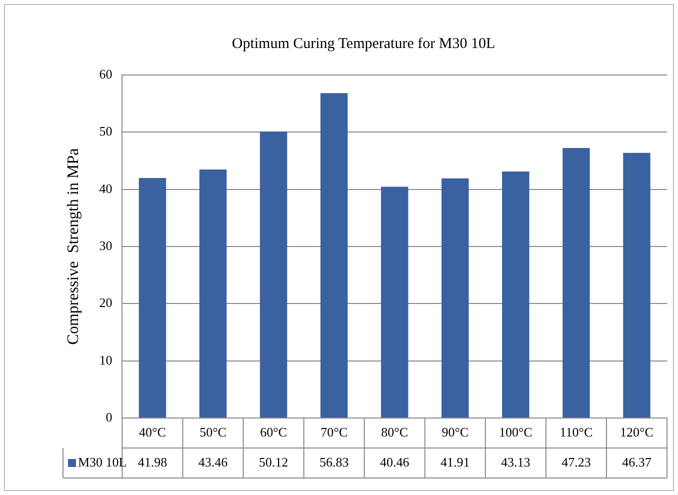  What do you see at coordinates (394, 432) in the screenshot?
I see `x-tick-label: 80°C` at bounding box center [394, 432].